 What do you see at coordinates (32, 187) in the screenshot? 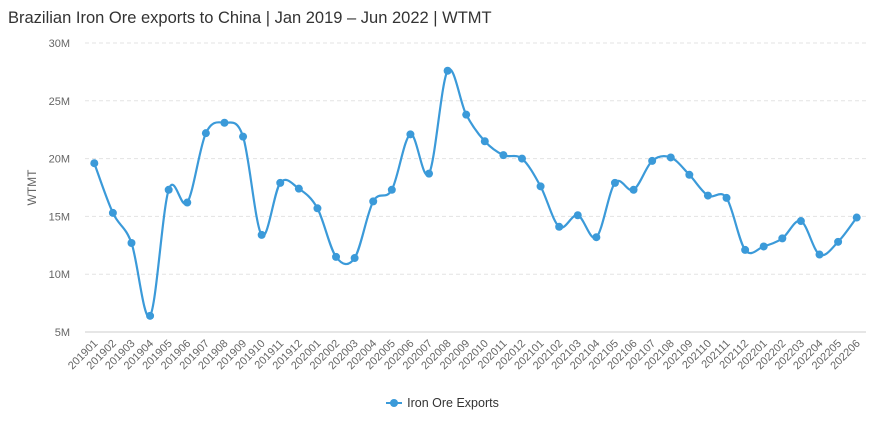
I see `y-axis-title: WTMT` at bounding box center [32, 187].